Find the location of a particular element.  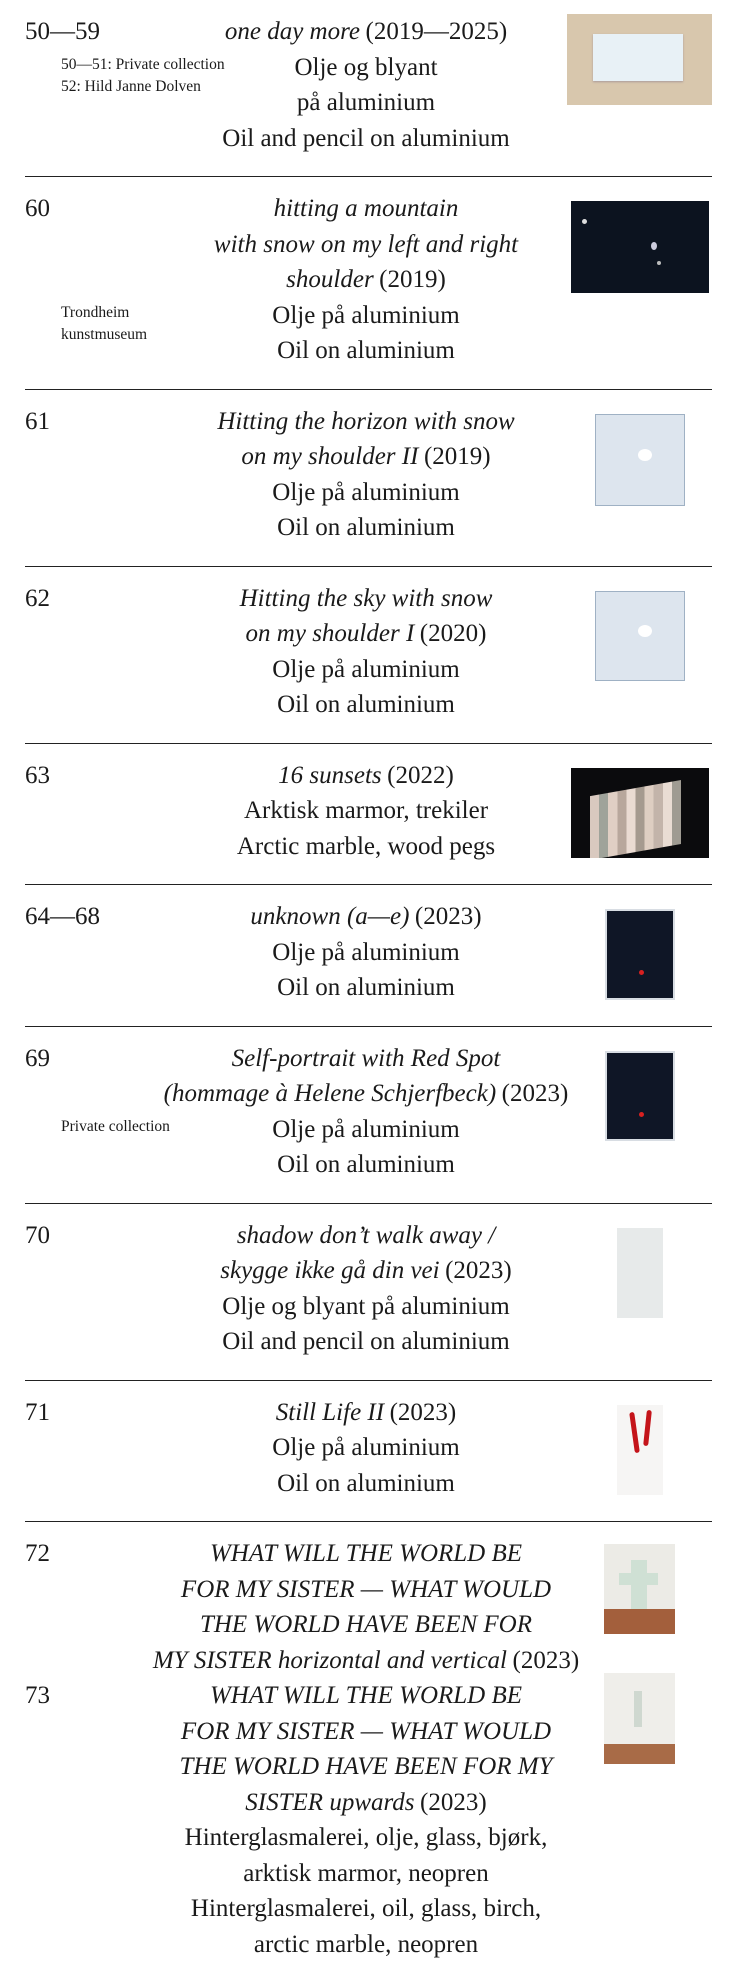

title-line: WHAT WILL THE WORLD BE is located at coordinates (366, 1554).